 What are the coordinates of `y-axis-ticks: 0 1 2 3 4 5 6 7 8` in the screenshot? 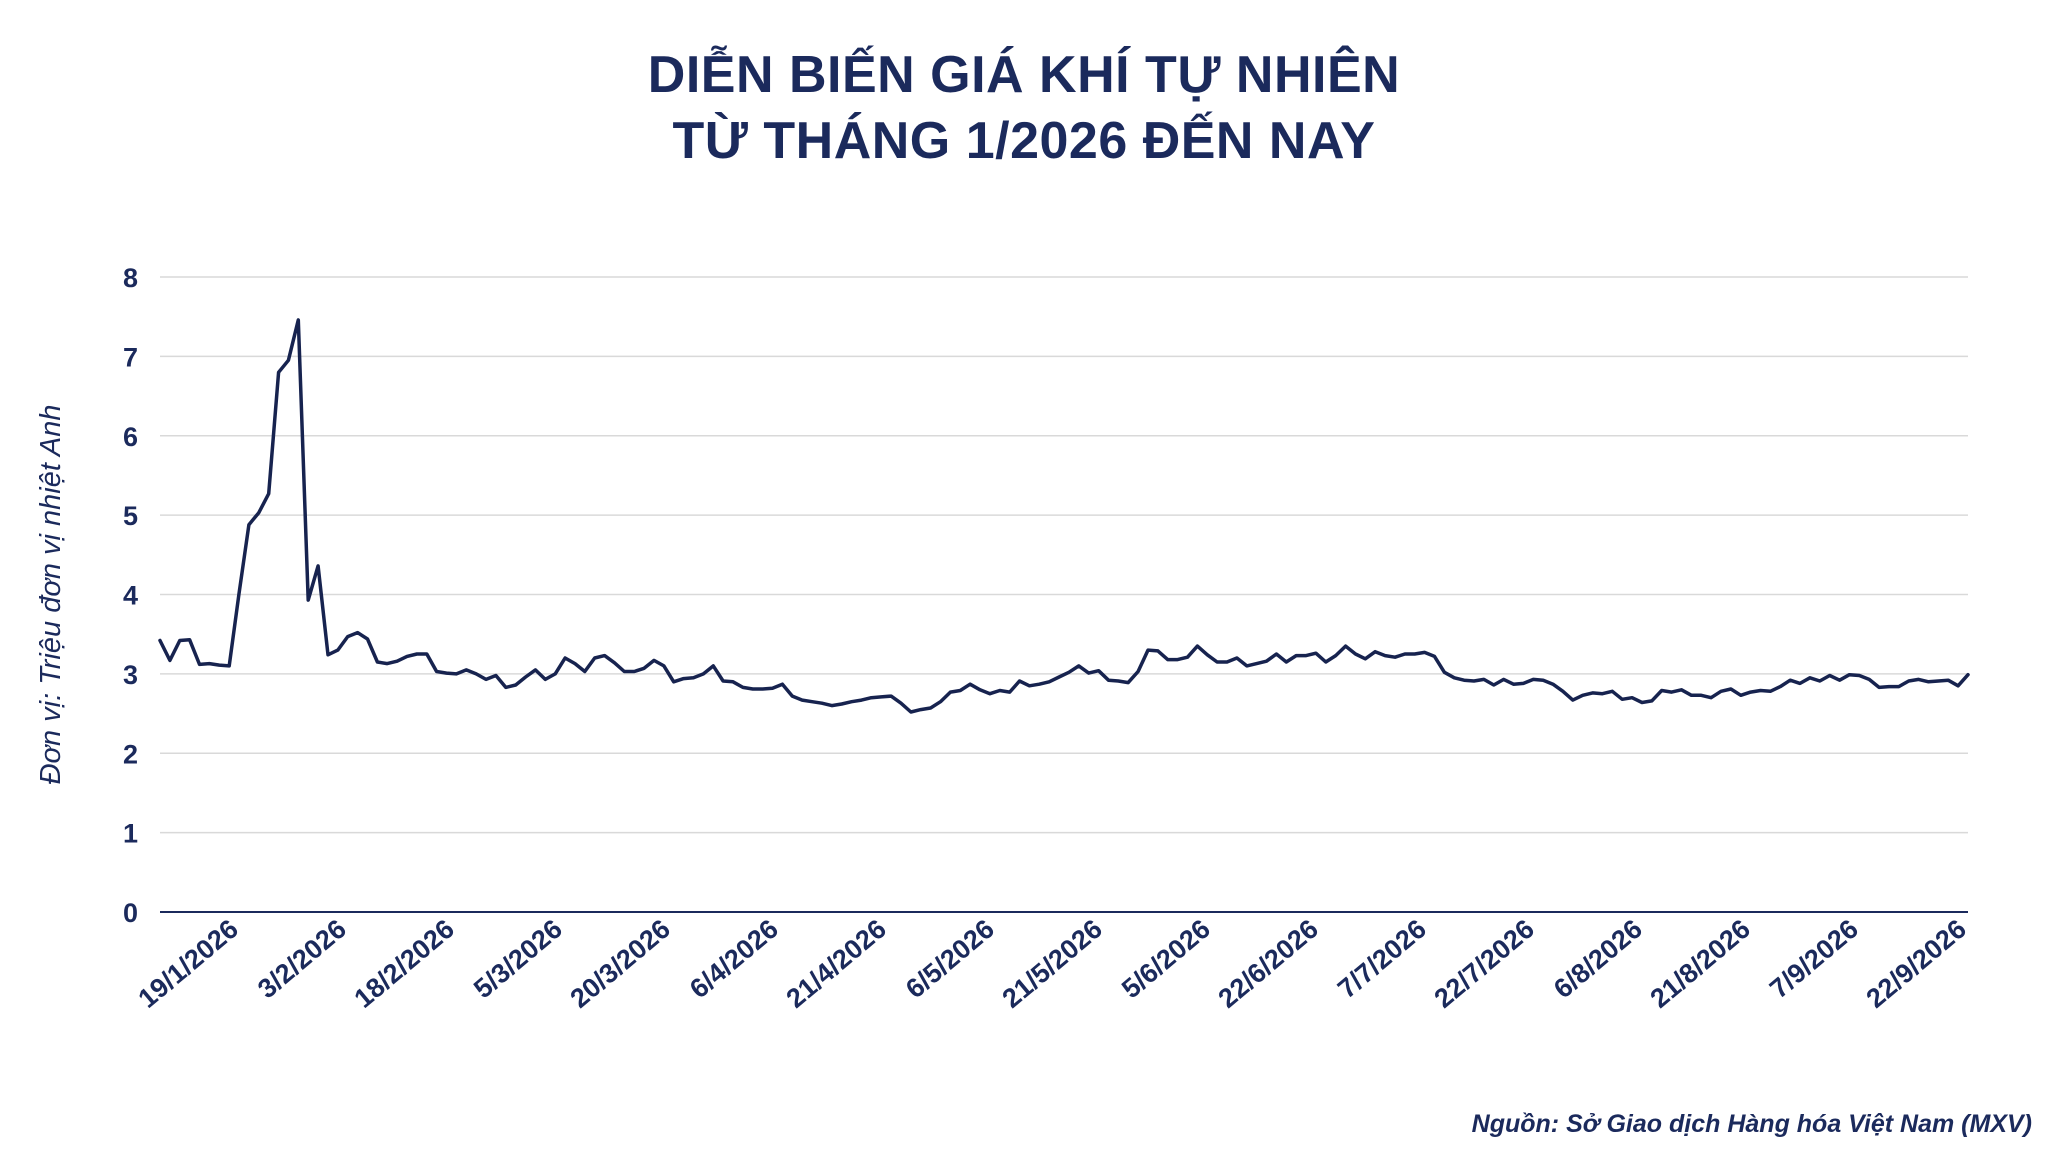 It's located at (130, 595).